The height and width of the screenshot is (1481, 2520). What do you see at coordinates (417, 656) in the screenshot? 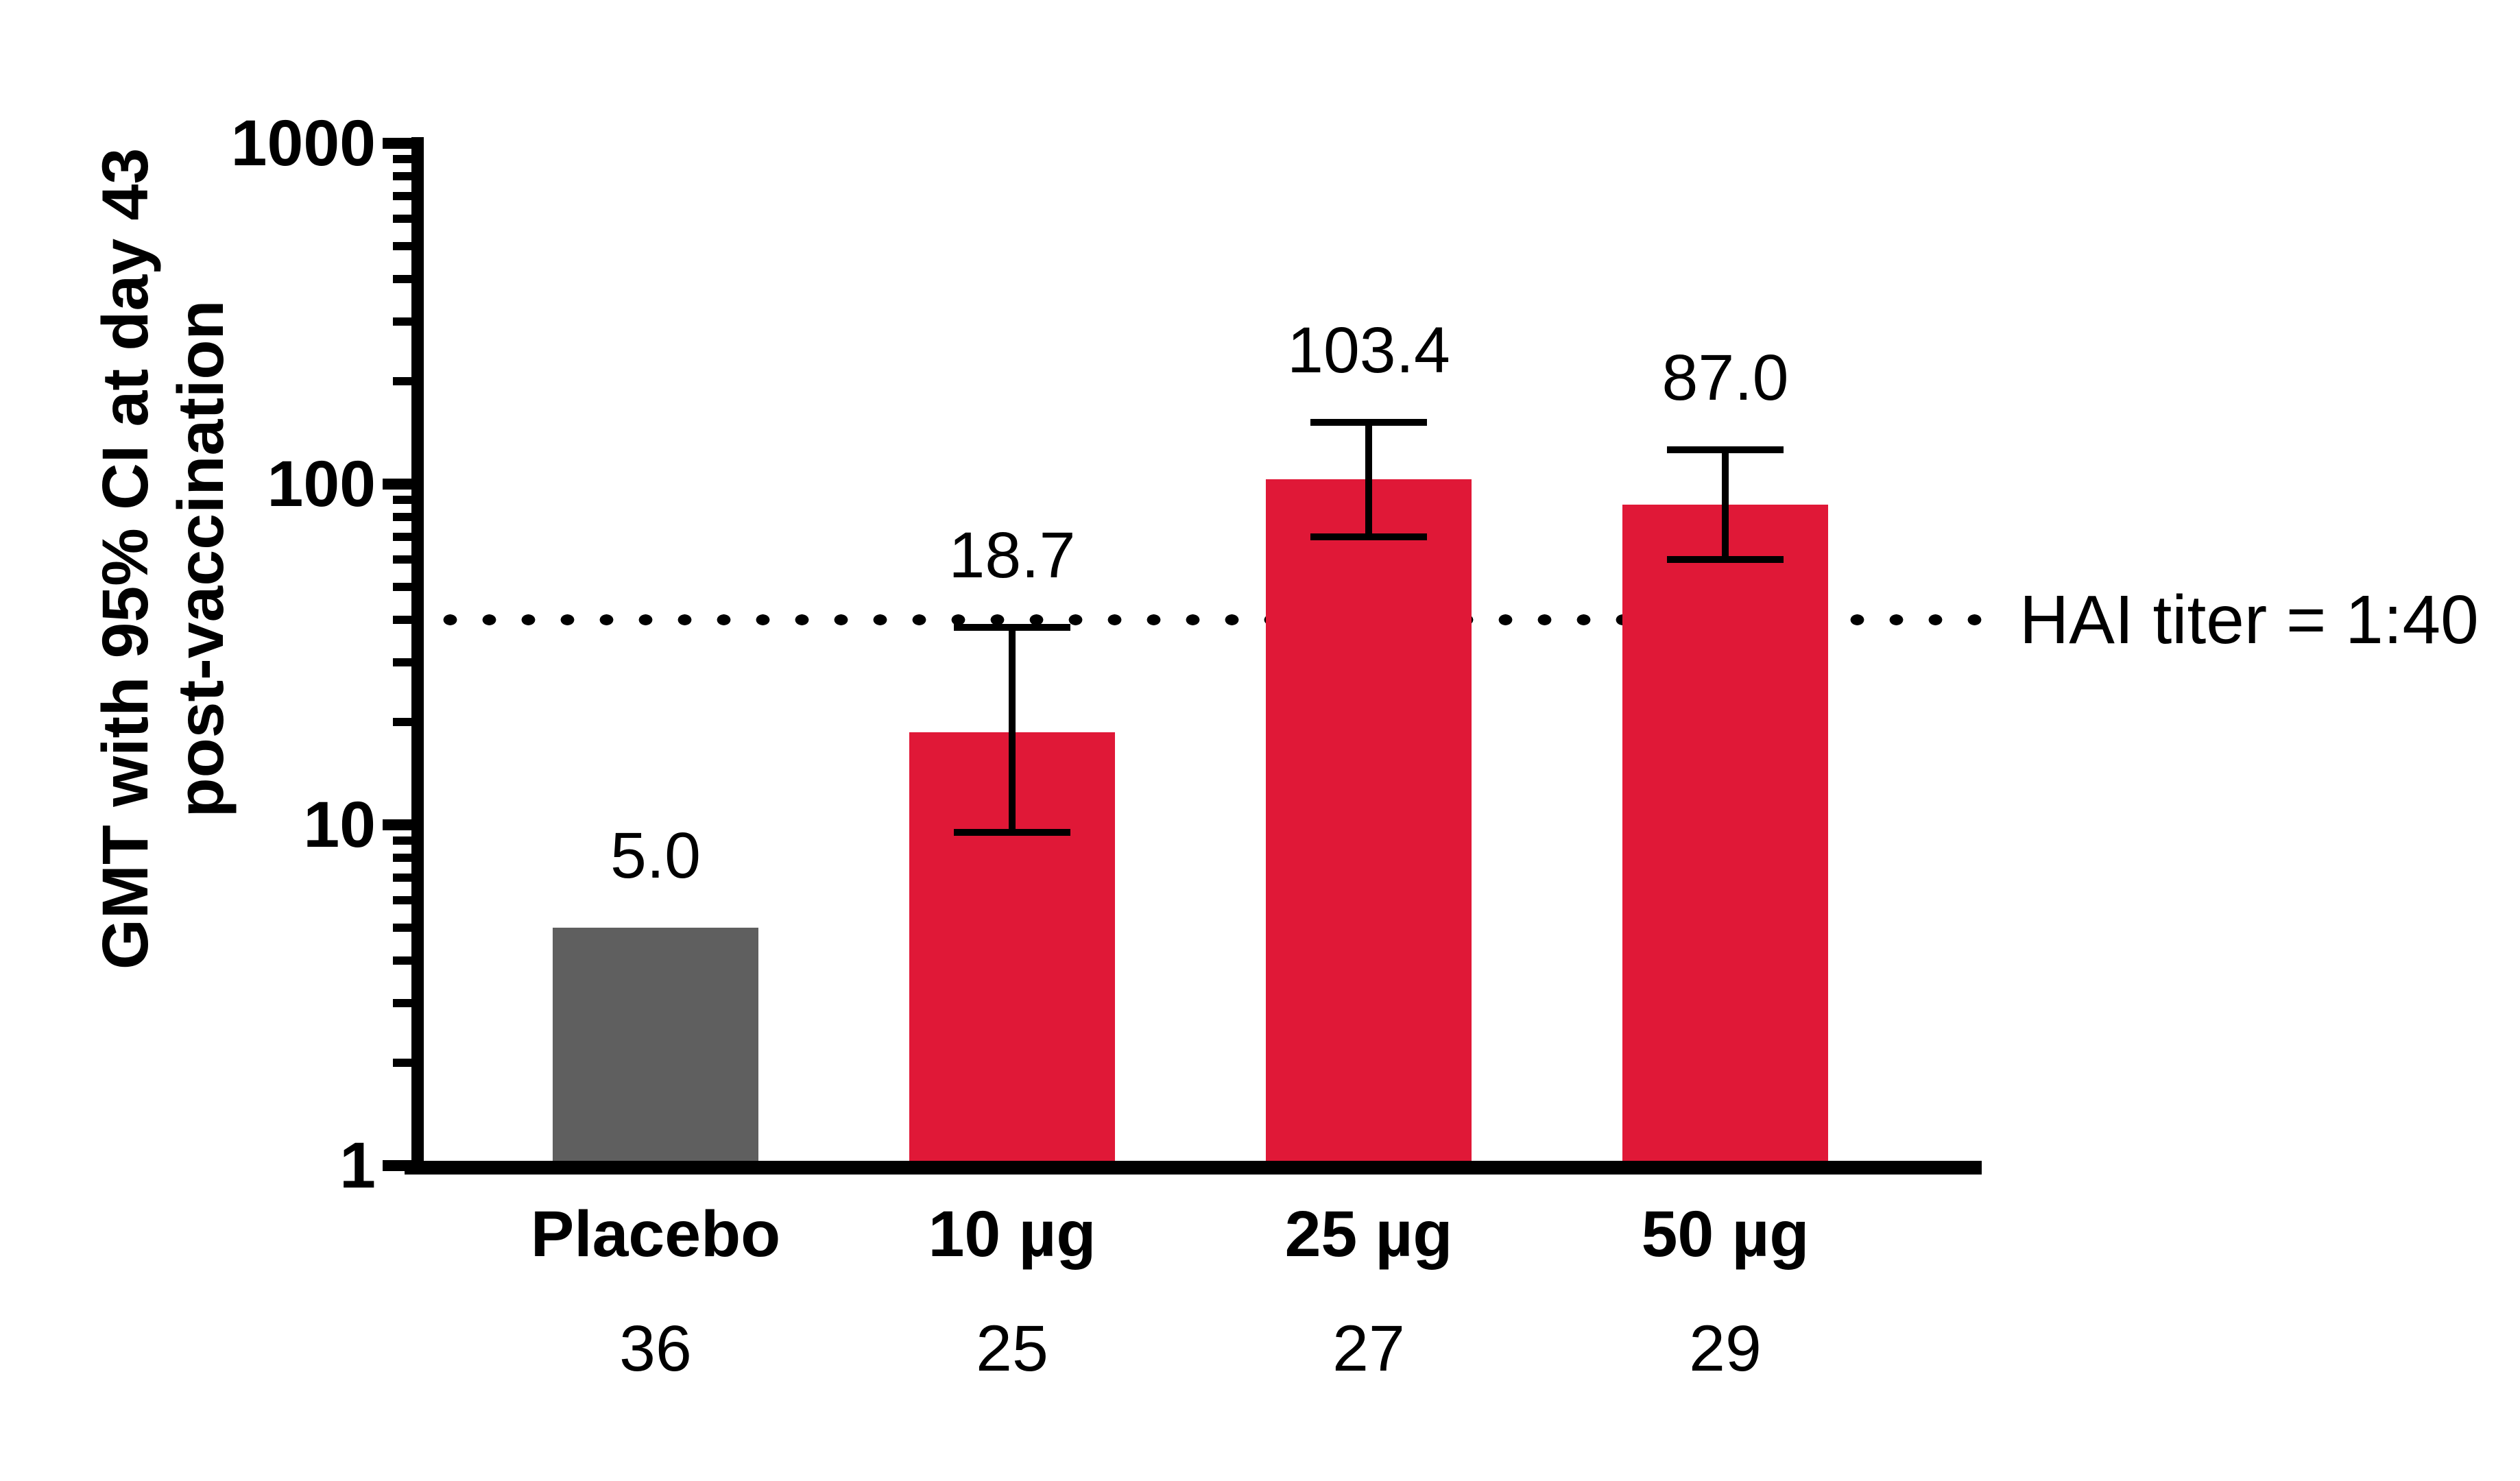
I see `y-axis-line` at bounding box center [417, 656].